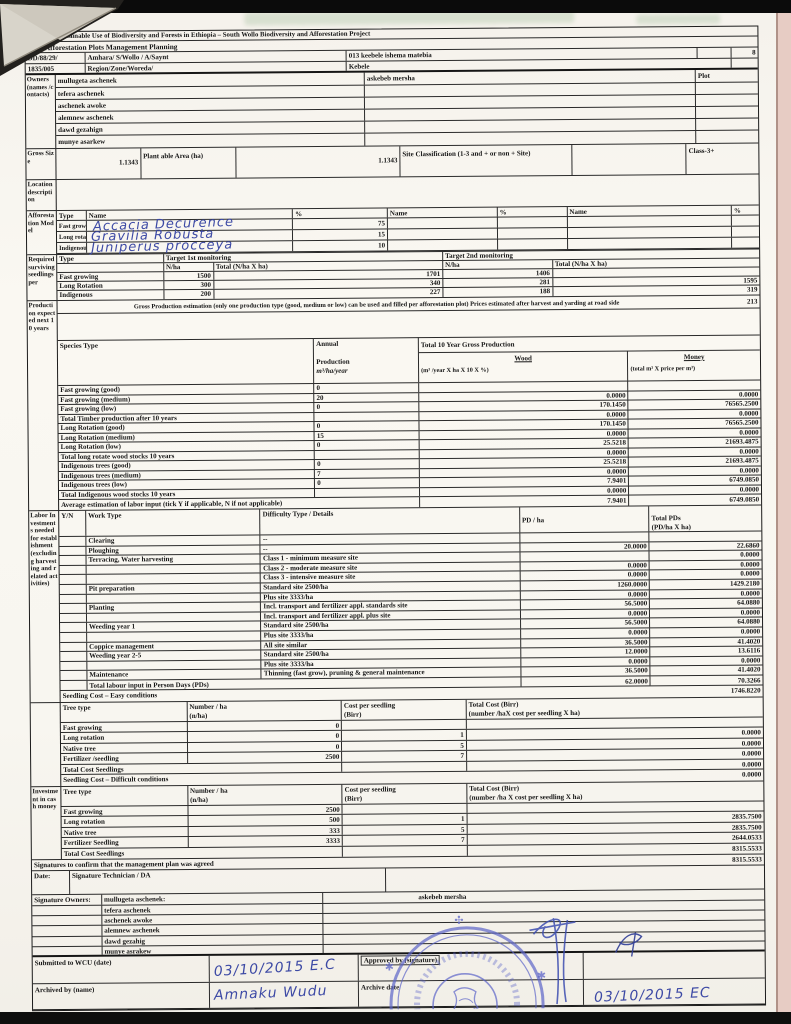  Describe the element at coordinates (455, 370) in the screenshot. I see `wood-subheader: (m³ /year X ha X 10 X %)` at that location.